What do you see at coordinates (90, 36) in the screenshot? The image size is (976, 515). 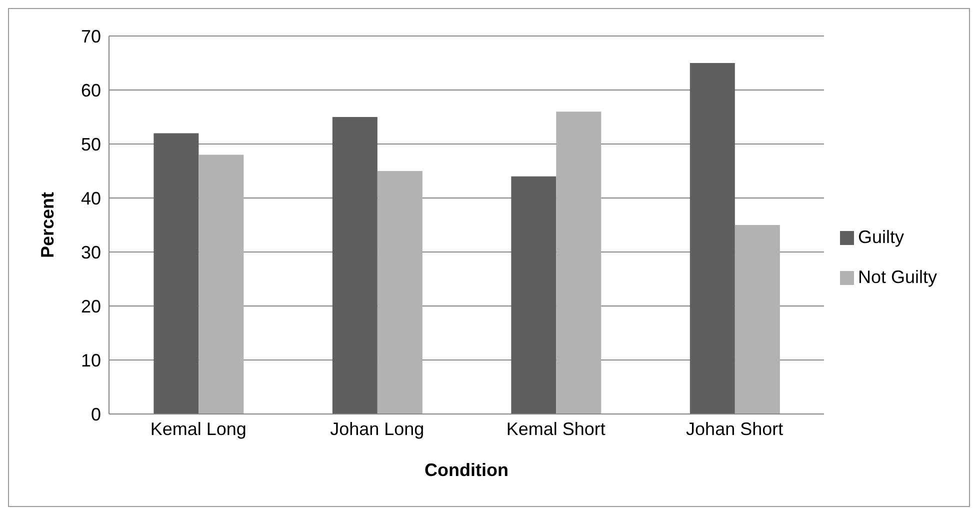 I see `y-tick-label: 70` at bounding box center [90, 36].